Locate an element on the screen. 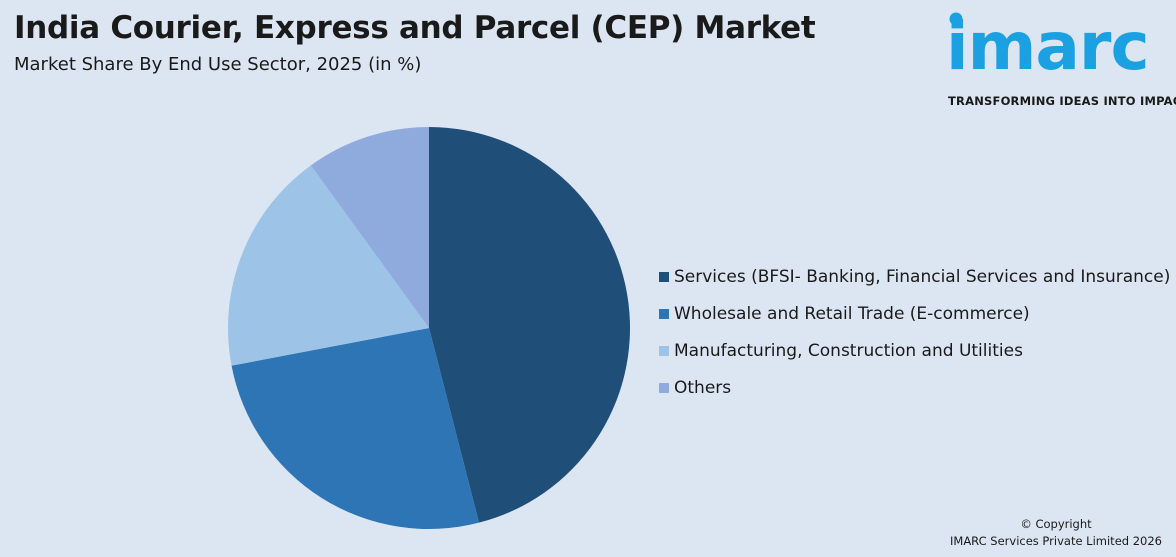  legend-label: Others is located at coordinates (703, 387).